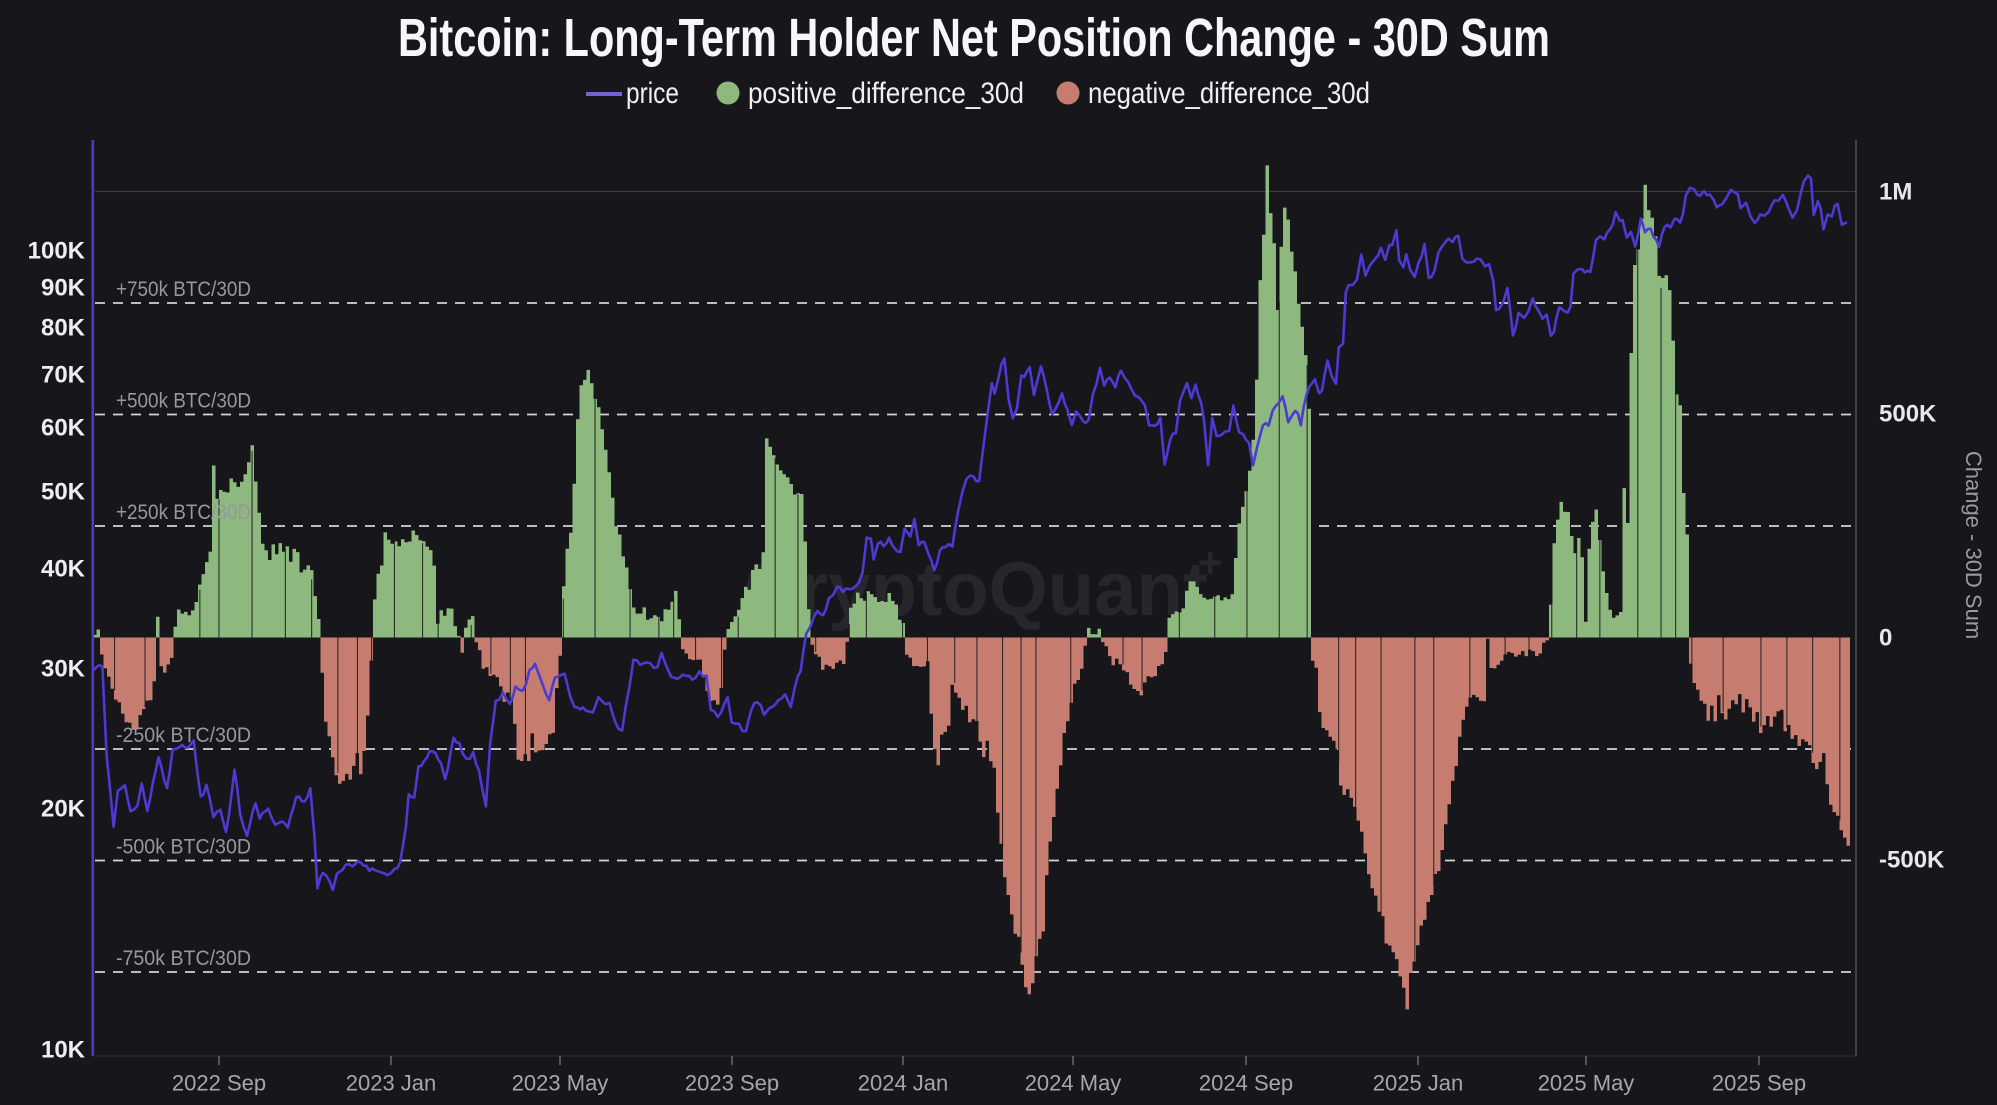  What do you see at coordinates (63, 375) in the screenshot?
I see `svg-text: 70K` at bounding box center [63, 375].